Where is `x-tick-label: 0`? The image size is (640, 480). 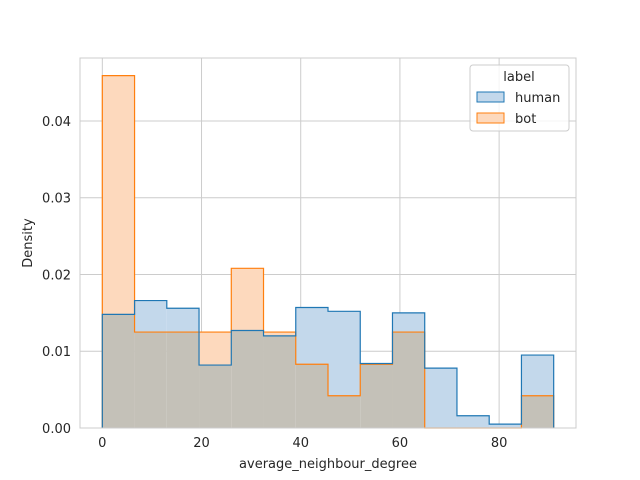 x-tick-label: 0 is located at coordinates (102, 443).